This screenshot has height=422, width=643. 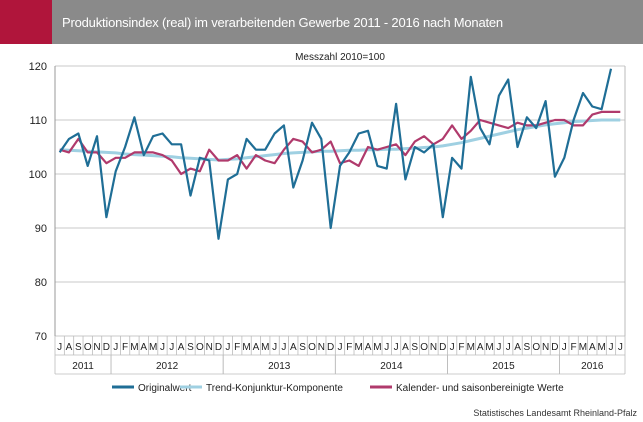 What do you see at coordinates (340, 57) in the screenshot?
I see `chart-subtitle: Messzahl 2010=100` at bounding box center [340, 57].